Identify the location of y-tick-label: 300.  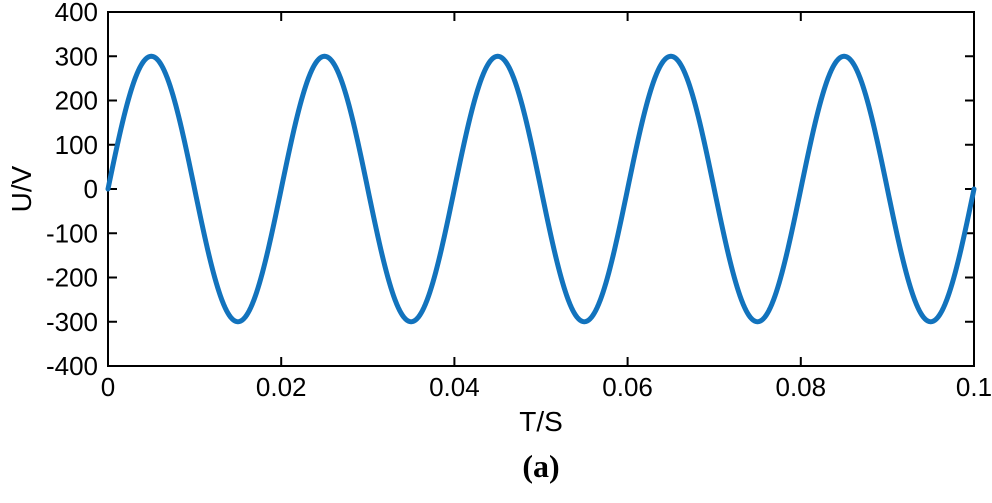
(76, 56).